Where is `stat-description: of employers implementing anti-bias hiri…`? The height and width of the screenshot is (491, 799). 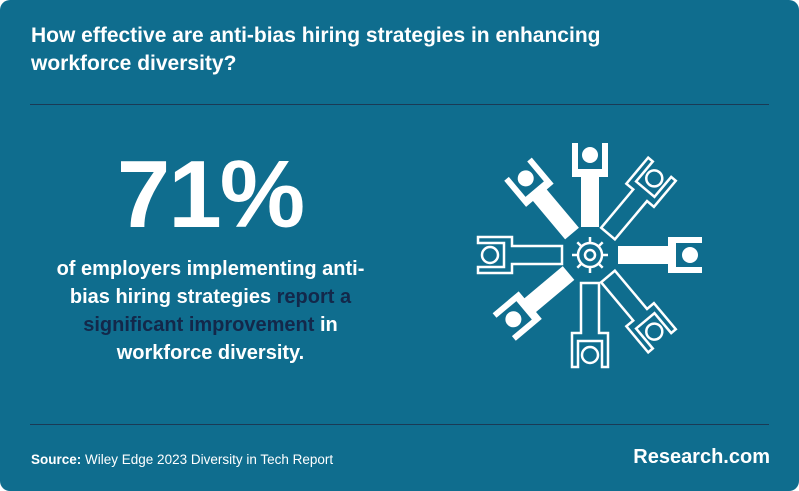
stat-description: of employers implementing anti-bias hiri… is located at coordinates (210, 311).